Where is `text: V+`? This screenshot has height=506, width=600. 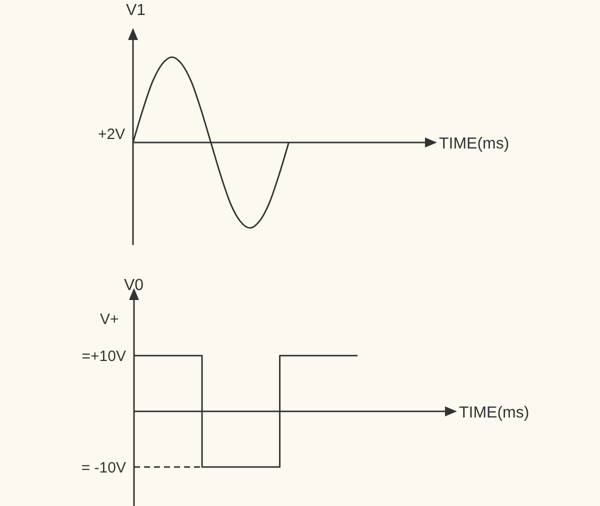 text: V+ is located at coordinates (109, 319).